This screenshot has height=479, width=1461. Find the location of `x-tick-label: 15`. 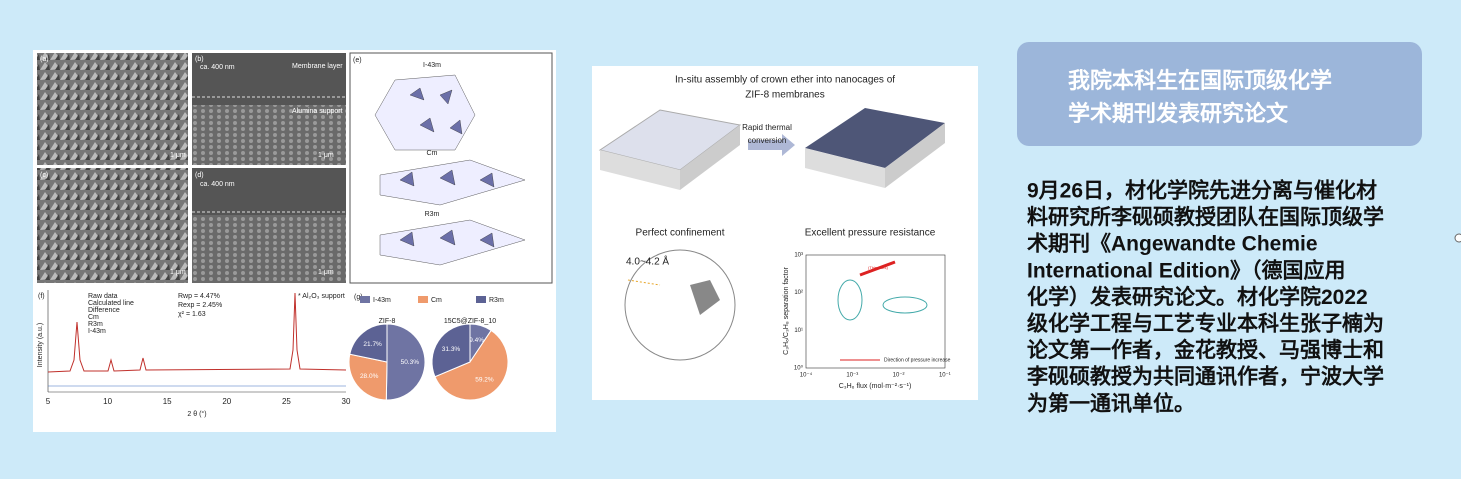

x-tick-label: 15 is located at coordinates (167, 401).